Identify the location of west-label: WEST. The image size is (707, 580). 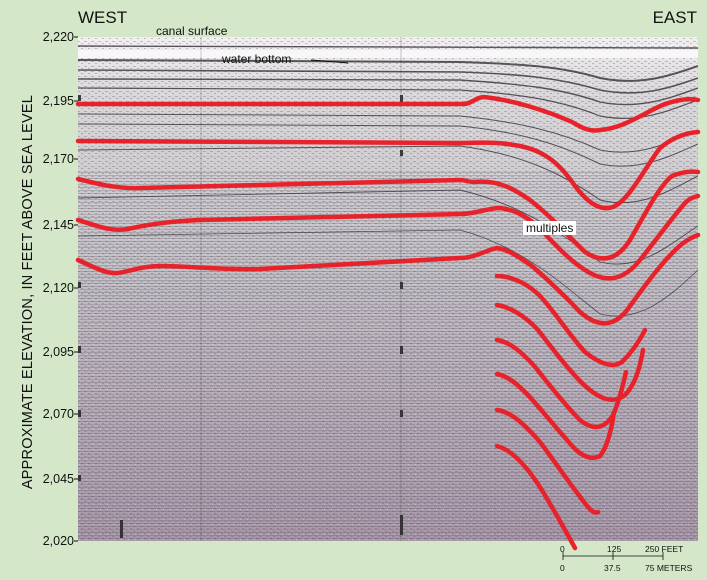
(103, 17).